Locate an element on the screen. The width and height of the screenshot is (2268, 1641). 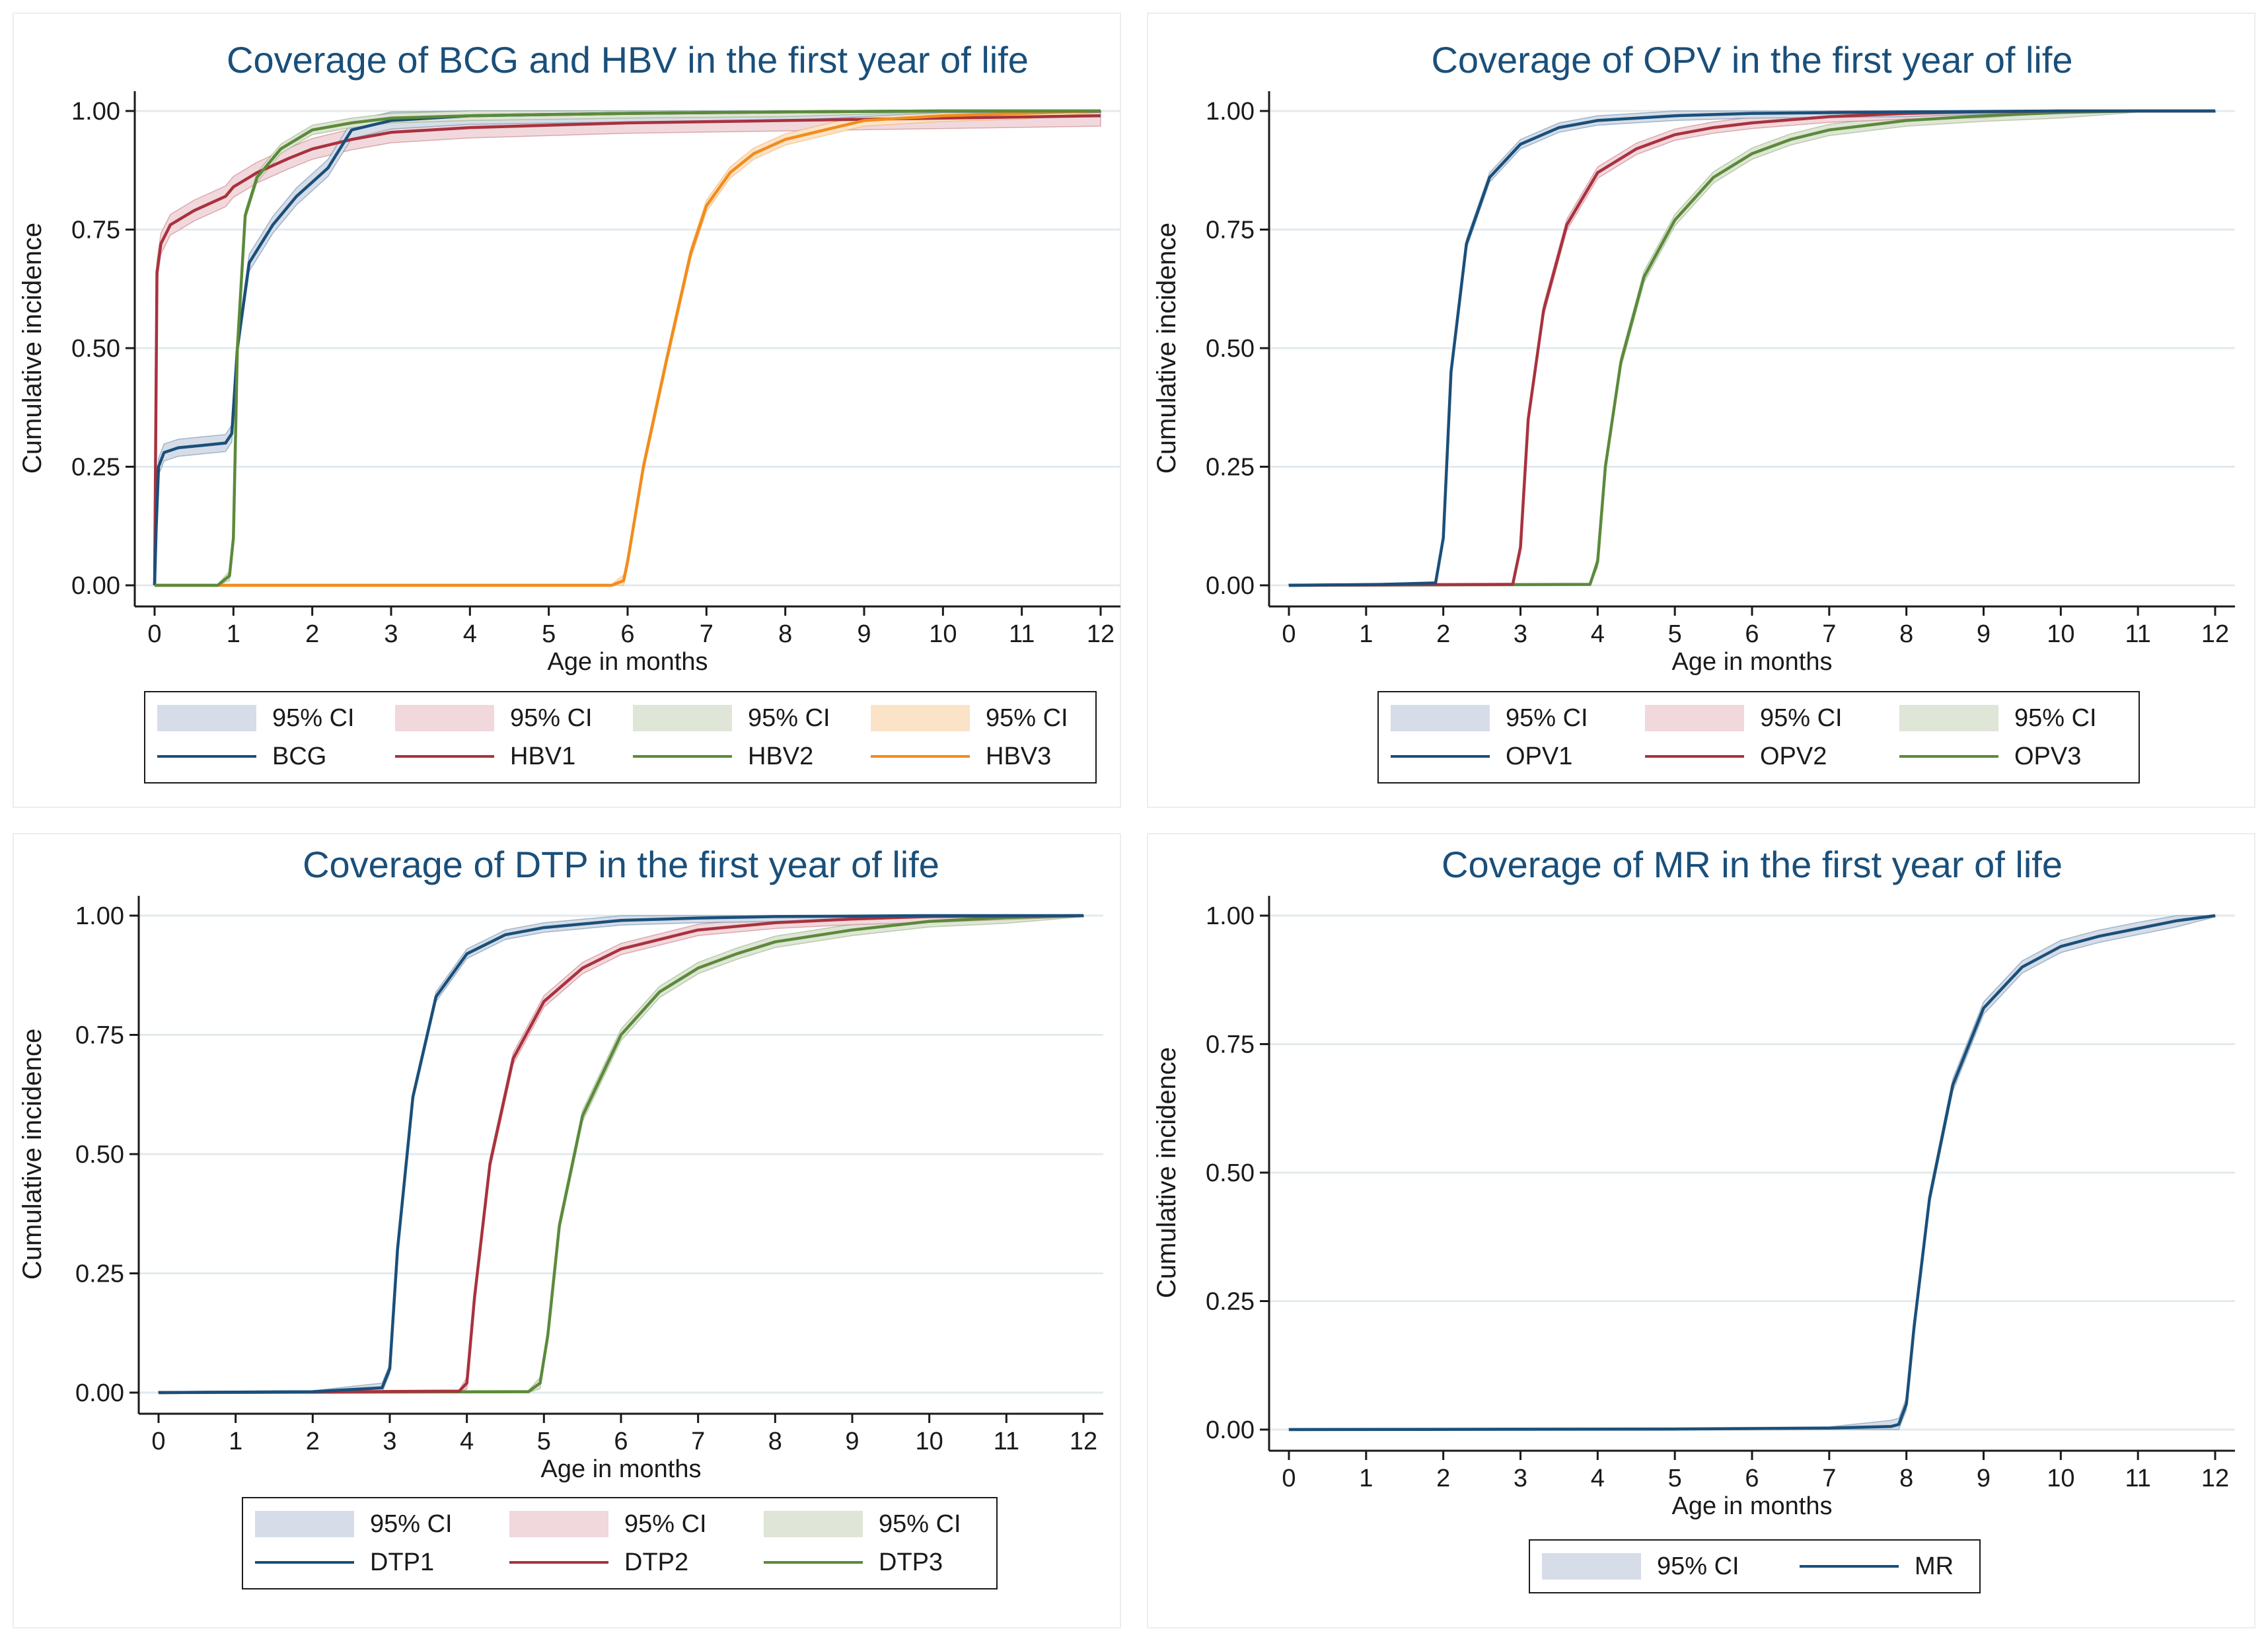
legend-label: OPV1 is located at coordinates (1539, 756).